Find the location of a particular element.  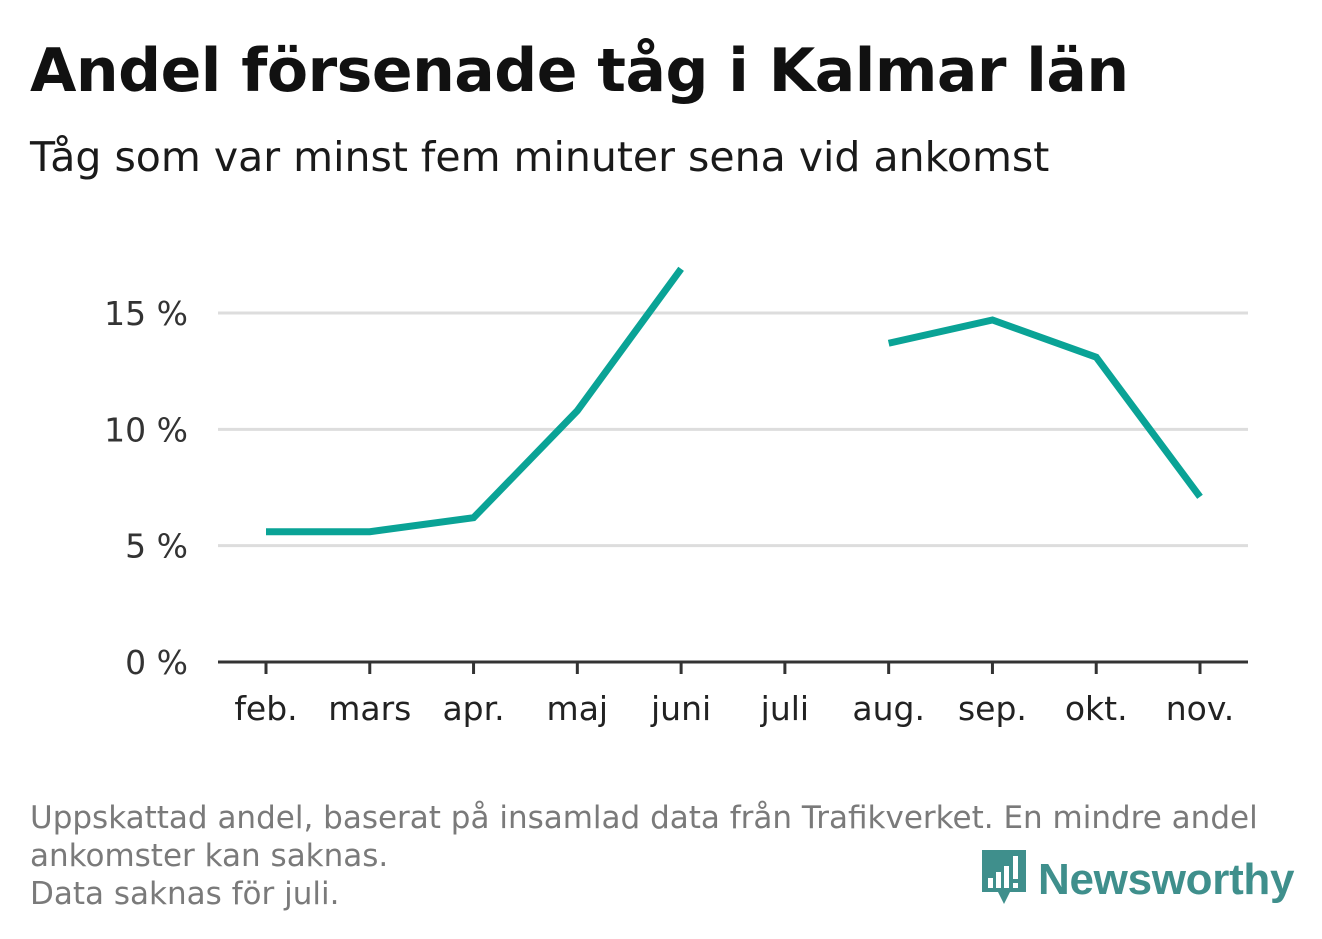

footnote-line-3: Data saknas för juli. is located at coordinates (185, 894).